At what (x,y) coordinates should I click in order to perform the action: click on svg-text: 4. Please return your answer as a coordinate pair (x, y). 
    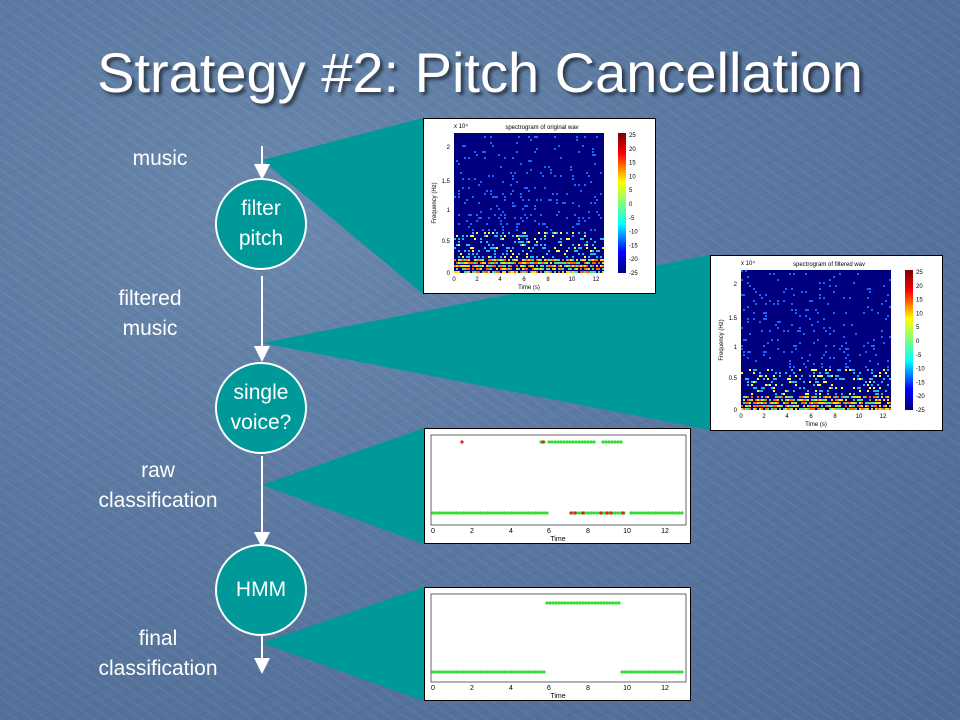
    Looking at the image, I should click on (511, 531).